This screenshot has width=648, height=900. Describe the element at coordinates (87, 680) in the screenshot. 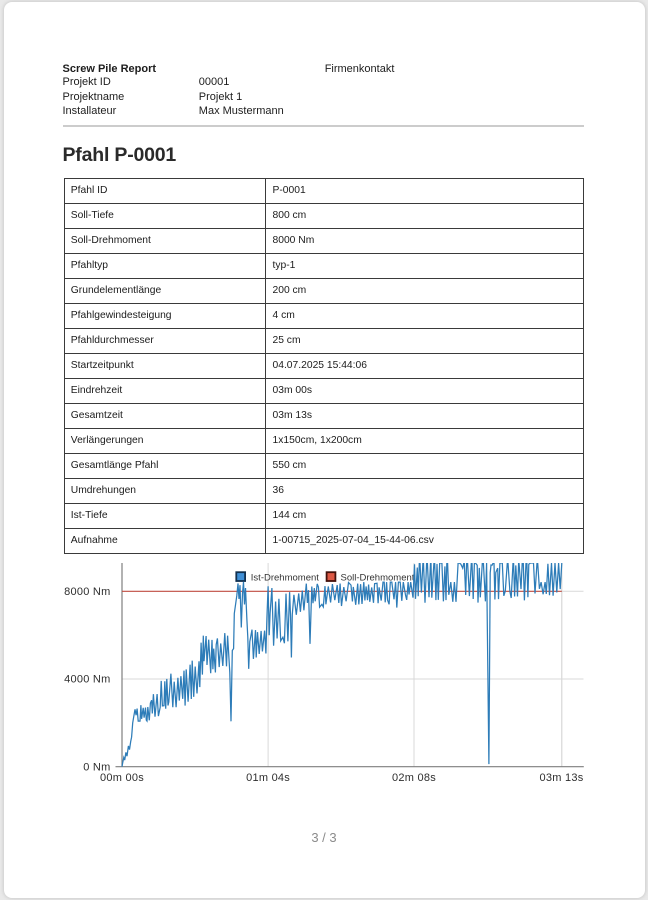

I see `svg-text: 4000 Nm` at that location.